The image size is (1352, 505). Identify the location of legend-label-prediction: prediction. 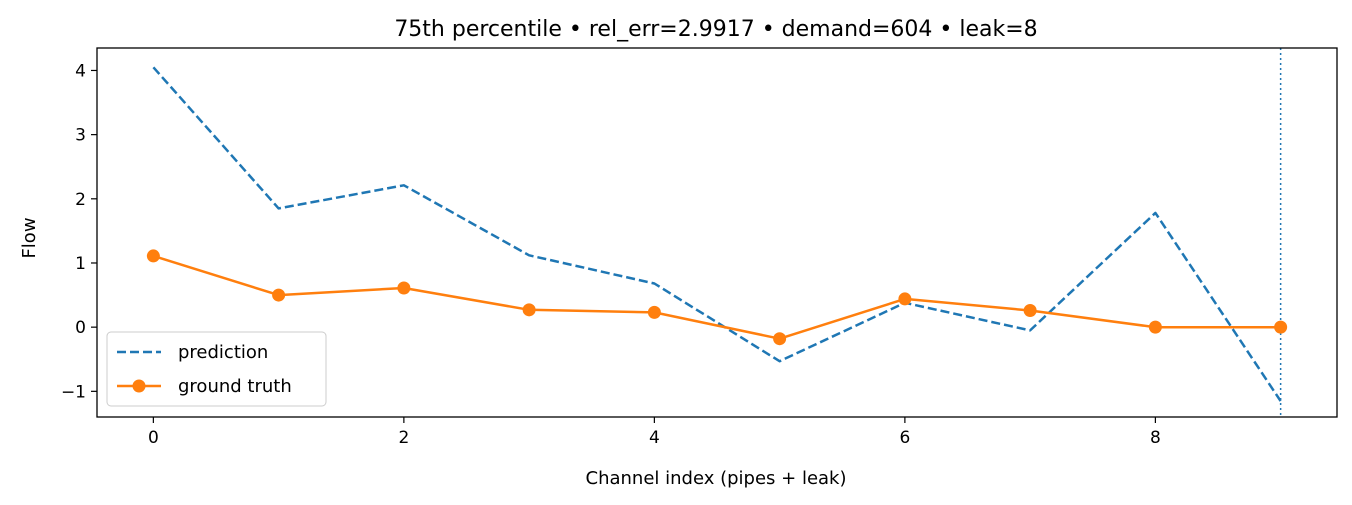
(223, 352).